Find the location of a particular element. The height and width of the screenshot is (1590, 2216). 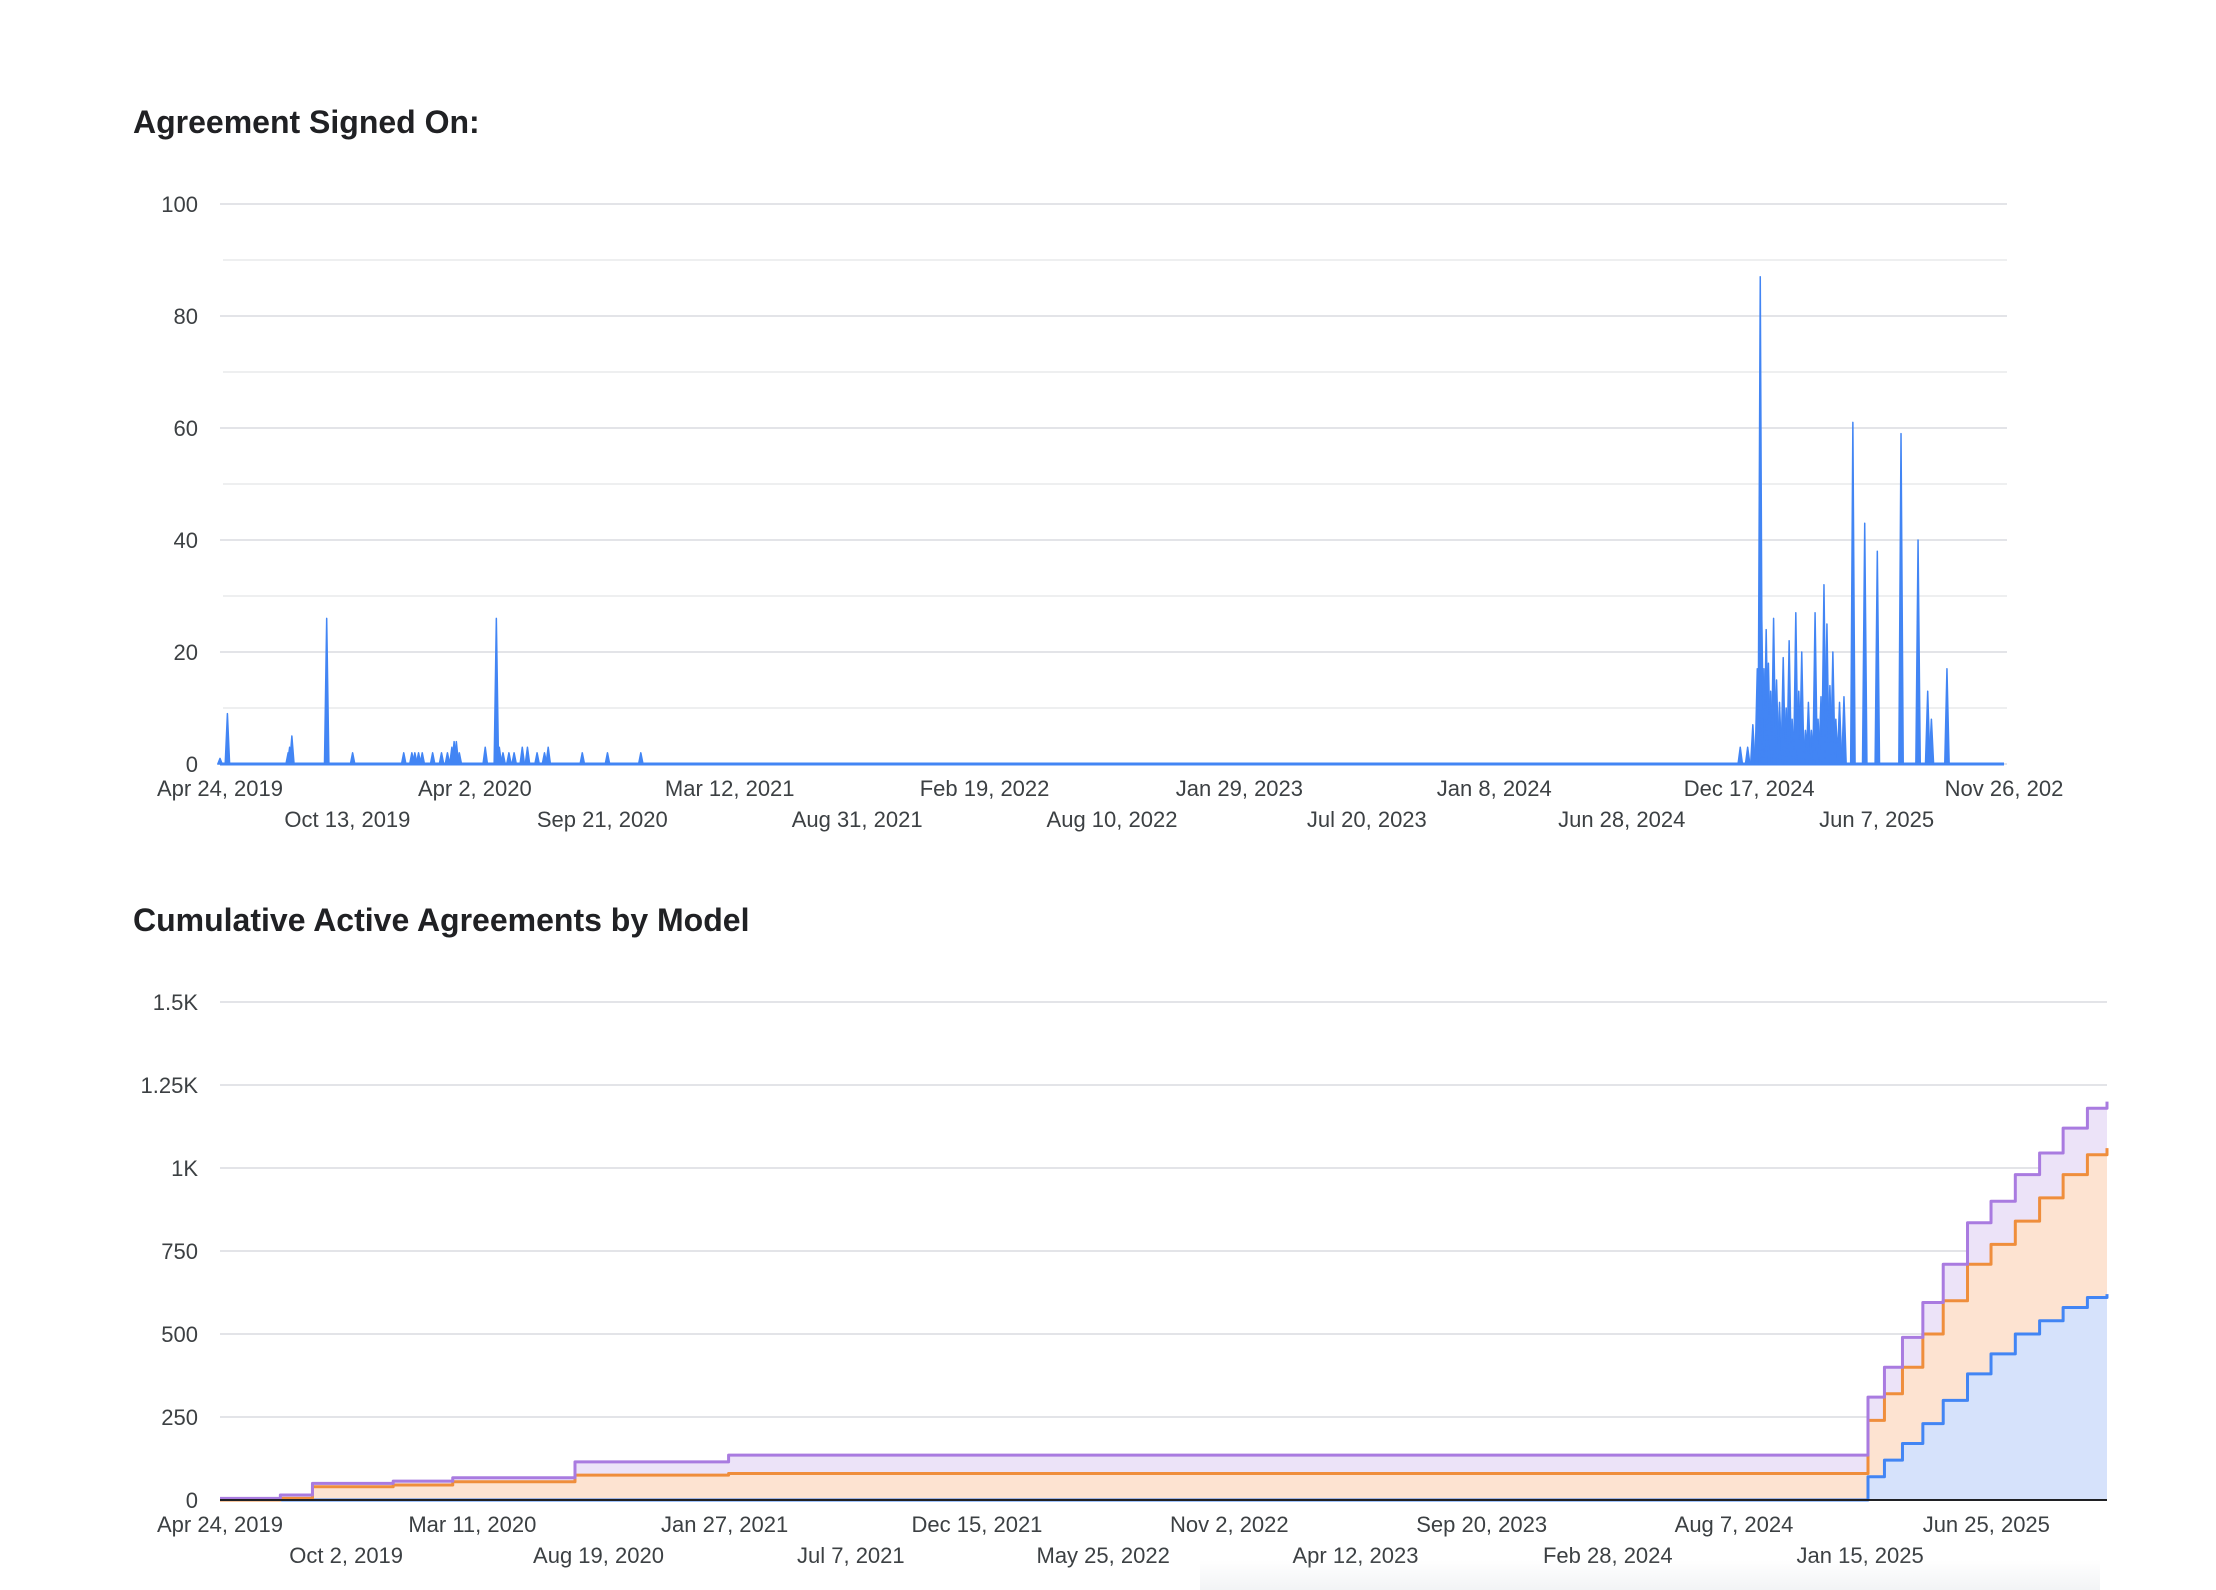

x-tick-label: Aug 7, 2024 is located at coordinates (1734, 1524).